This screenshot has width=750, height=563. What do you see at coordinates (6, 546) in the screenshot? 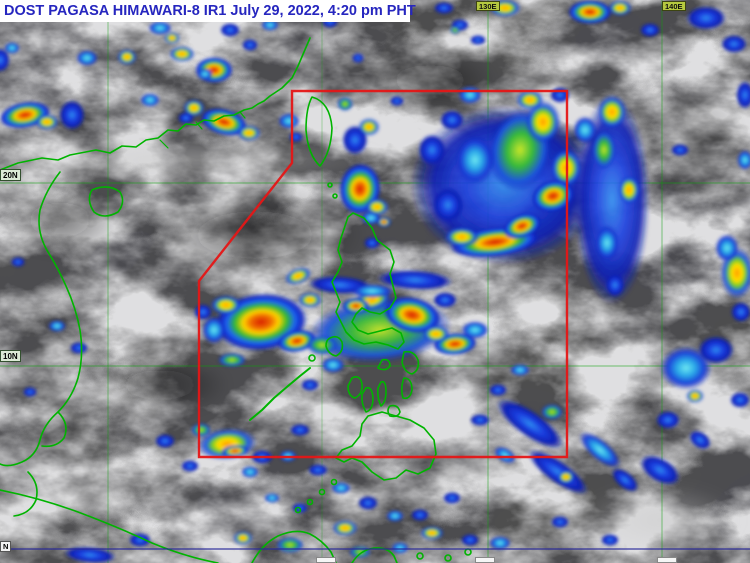
I see `latitude-label-equator: N` at bounding box center [6, 546].